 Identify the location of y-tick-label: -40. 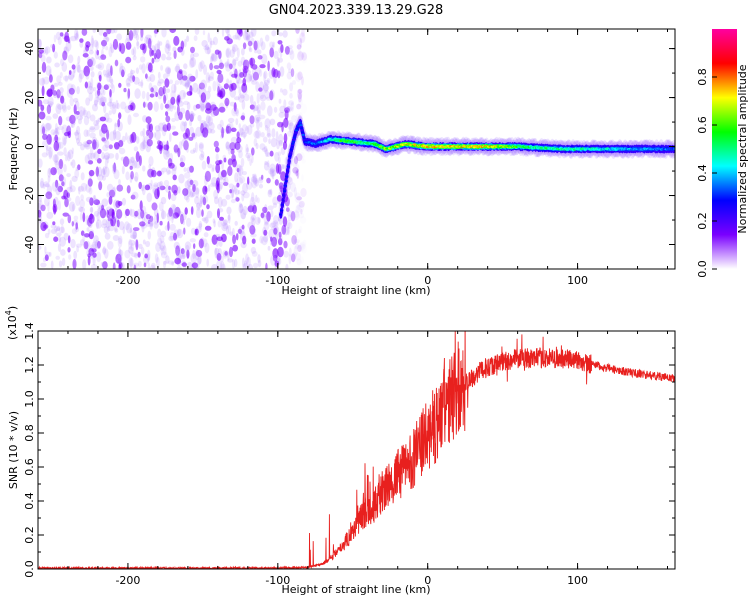
(29, 245).